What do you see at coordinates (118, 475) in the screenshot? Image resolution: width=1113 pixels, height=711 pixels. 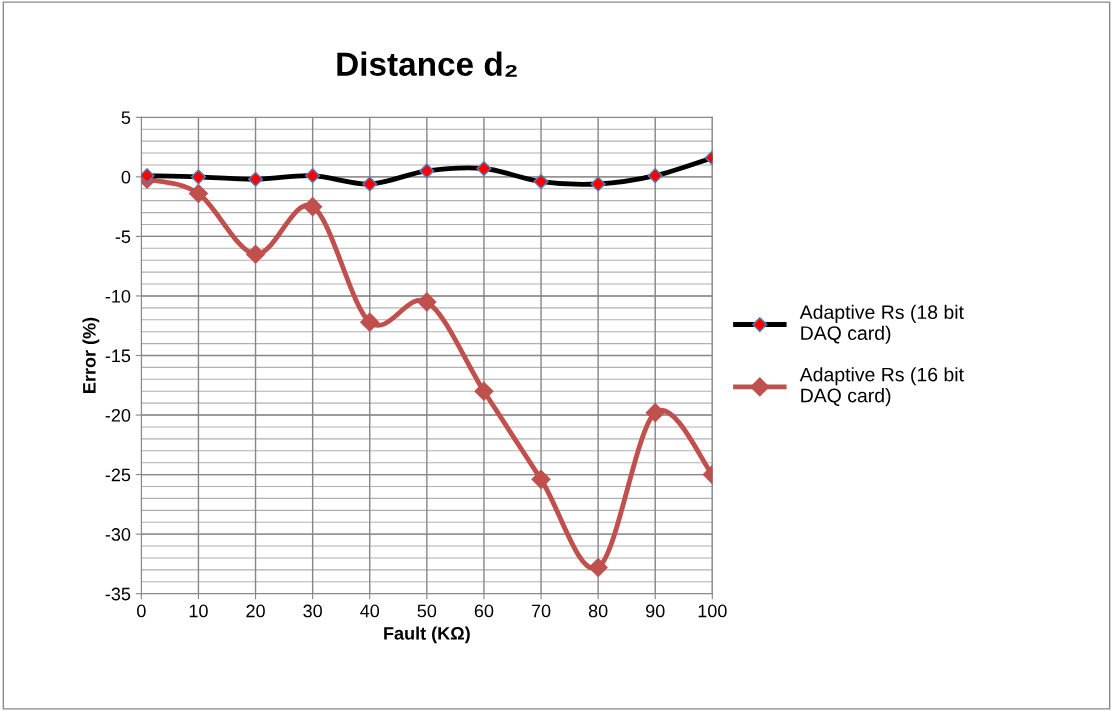 I see `y-tick-label: -25` at bounding box center [118, 475].